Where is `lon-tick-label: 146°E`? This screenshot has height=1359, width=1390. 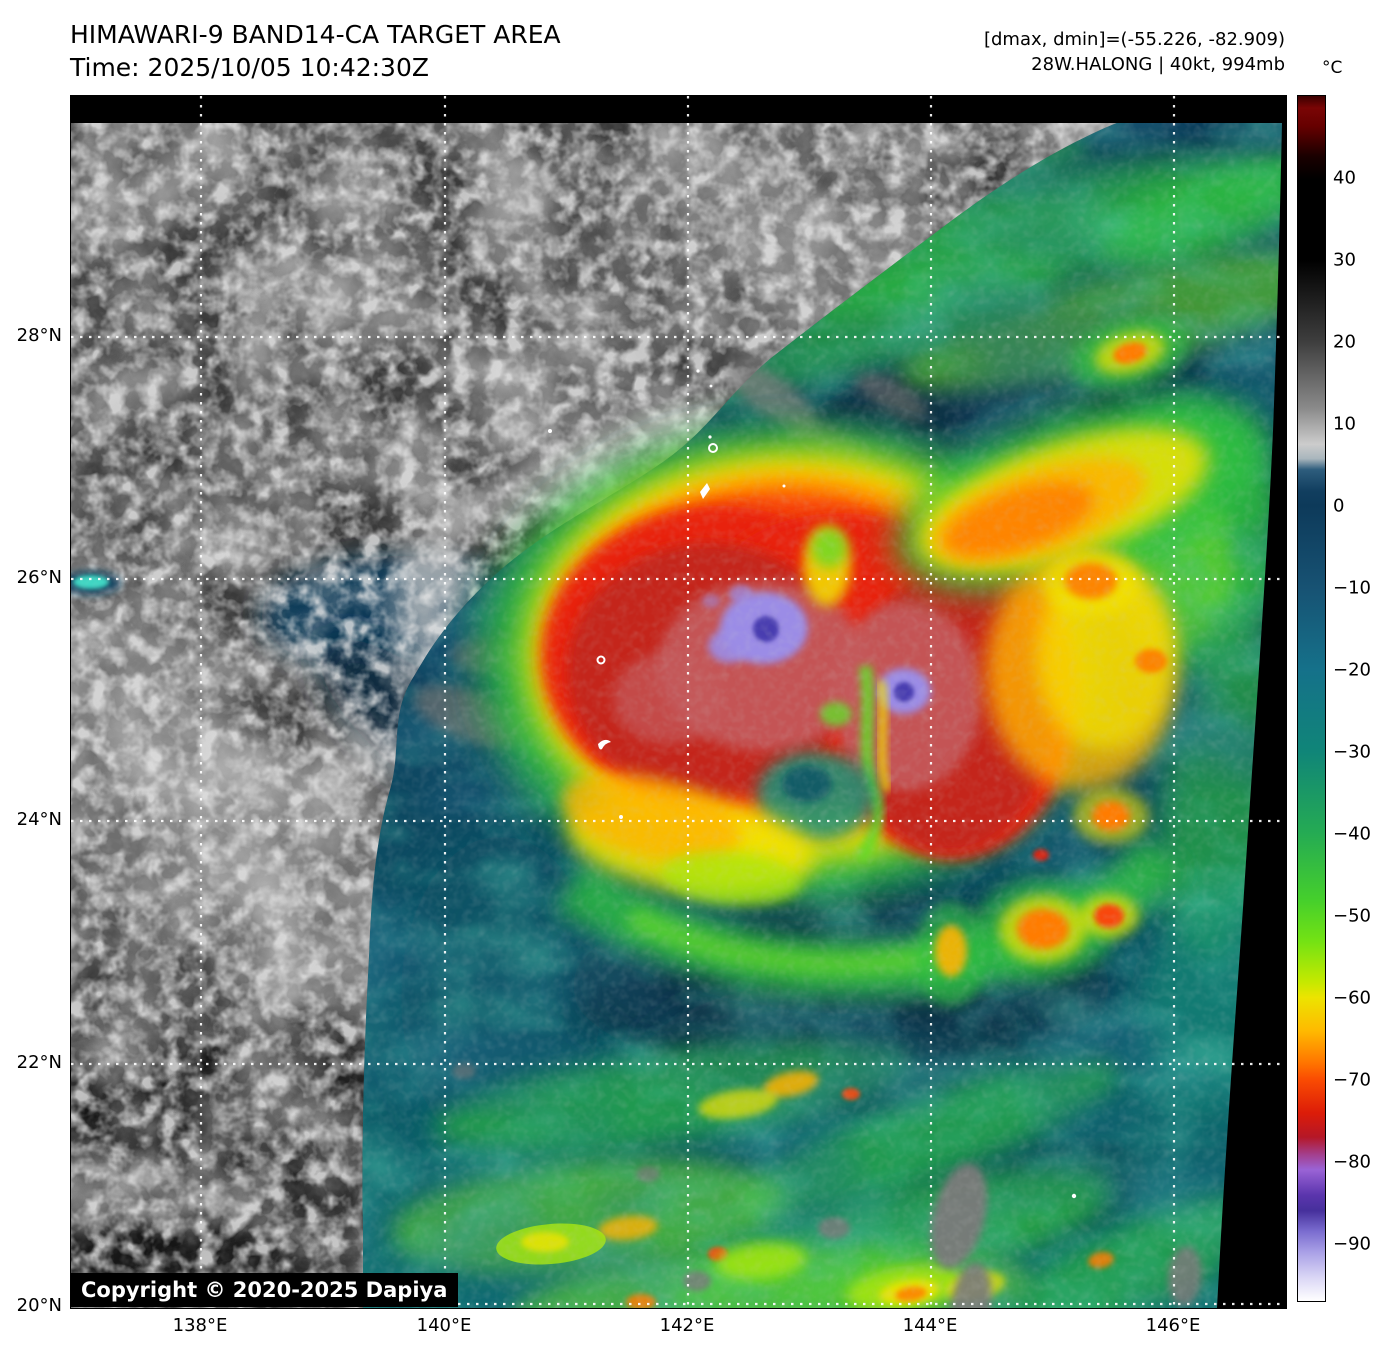
lon-tick-label: 146°E is located at coordinates (1173, 1325).